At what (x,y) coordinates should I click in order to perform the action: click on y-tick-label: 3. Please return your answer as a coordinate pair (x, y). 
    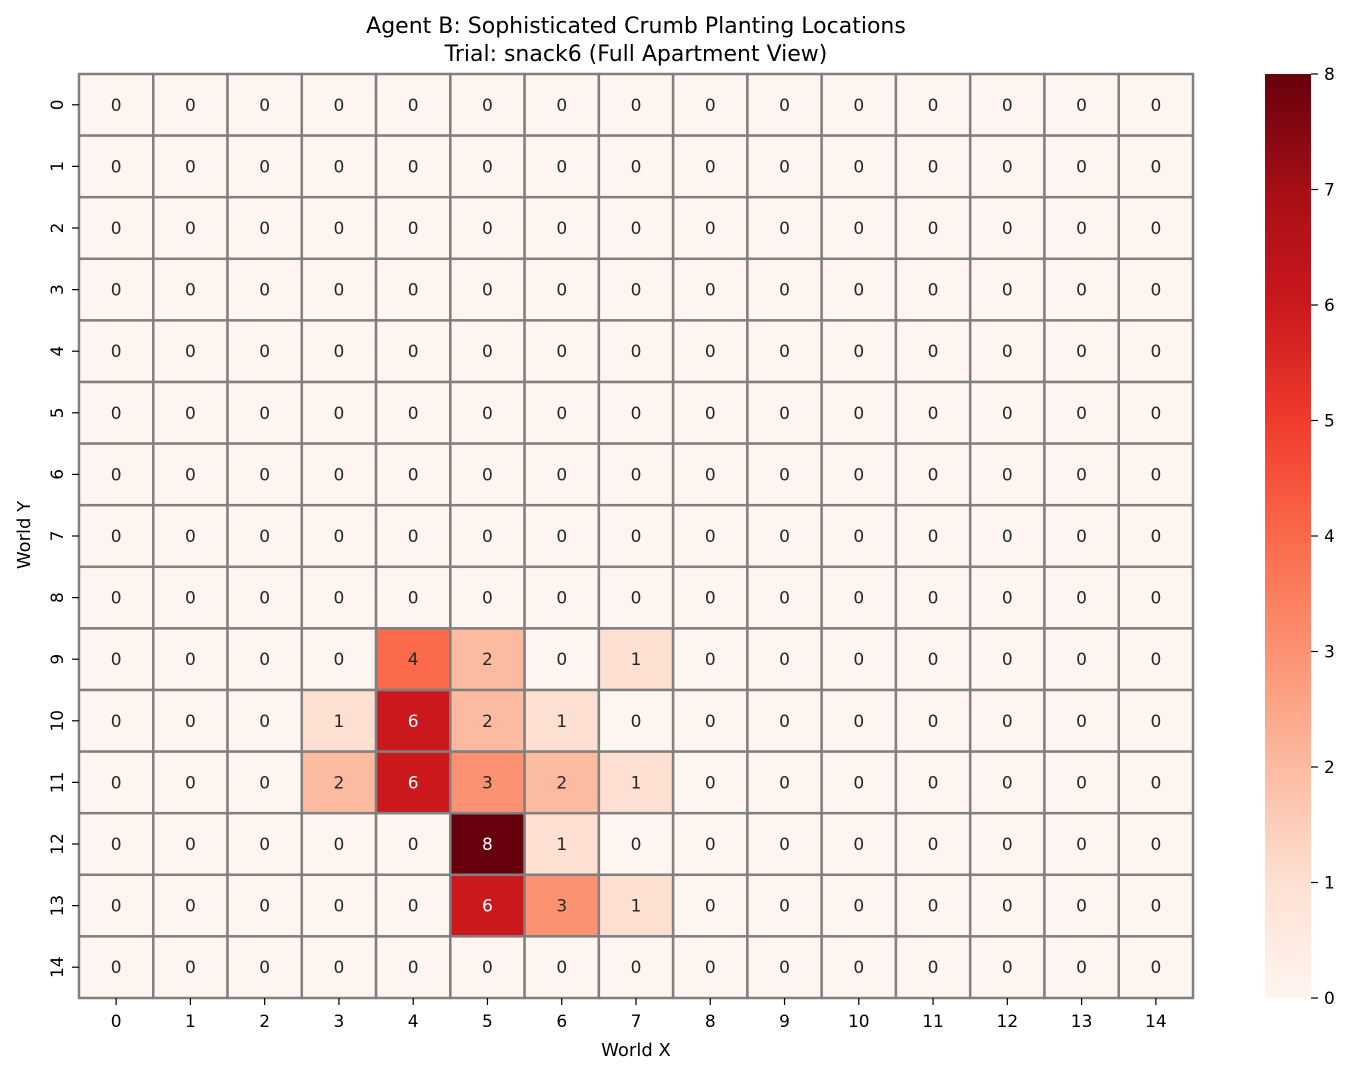
    Looking at the image, I should click on (58, 289).